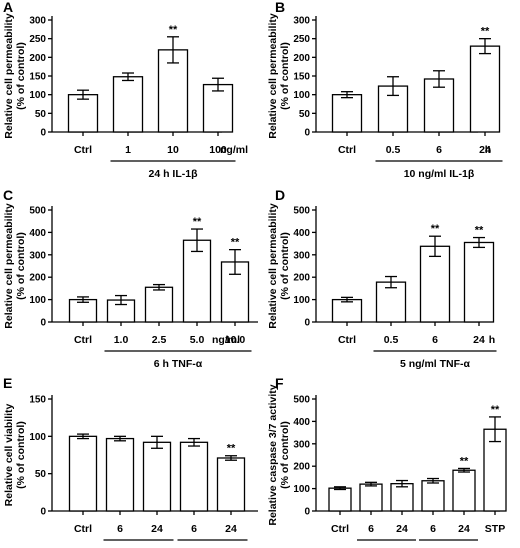  I want to click on group-label: 6 h TNF-α, so click(178, 364).